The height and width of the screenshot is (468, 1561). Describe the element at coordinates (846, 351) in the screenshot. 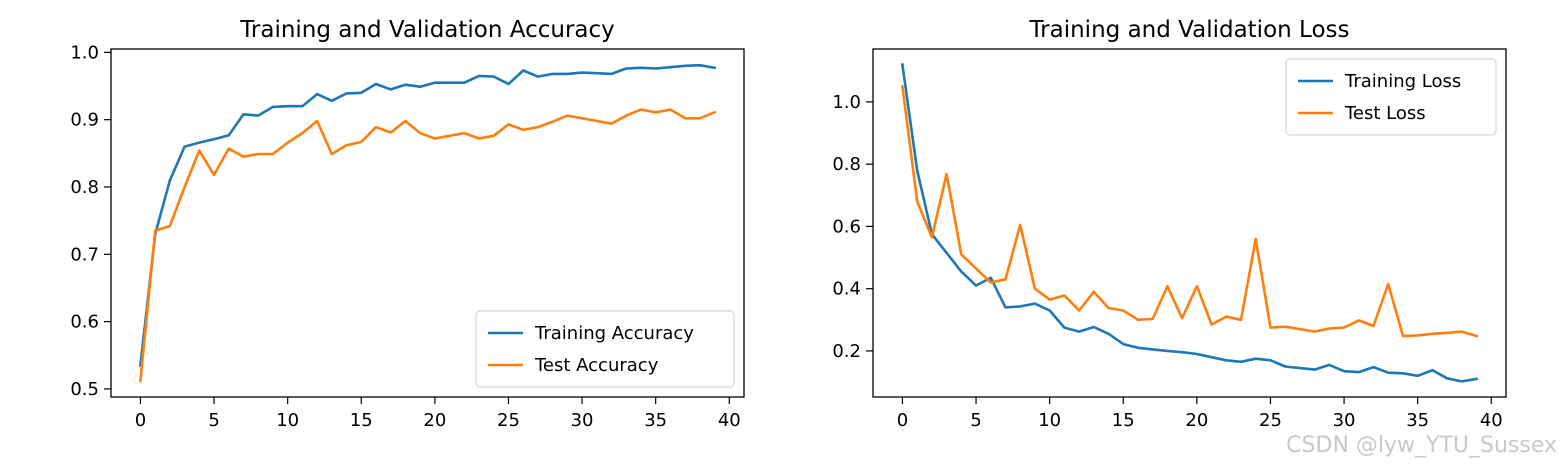

I see `y-tick-label: 0.2` at that location.